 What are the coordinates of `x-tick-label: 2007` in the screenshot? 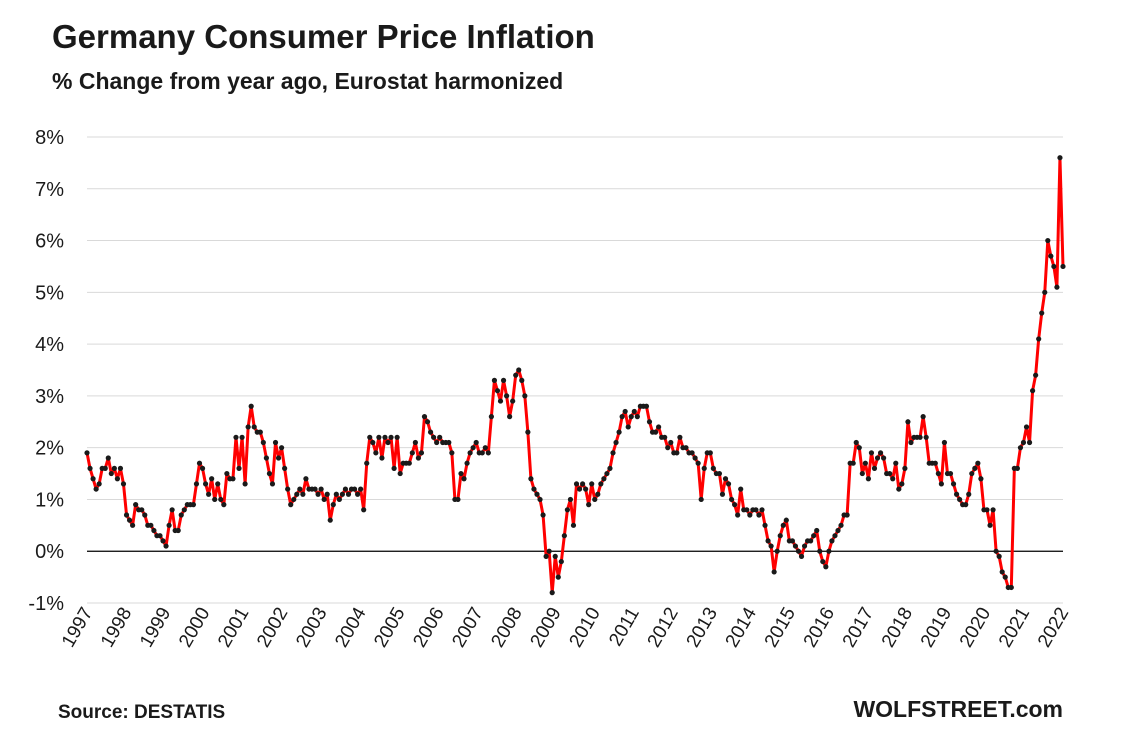 It's located at (467, 627).